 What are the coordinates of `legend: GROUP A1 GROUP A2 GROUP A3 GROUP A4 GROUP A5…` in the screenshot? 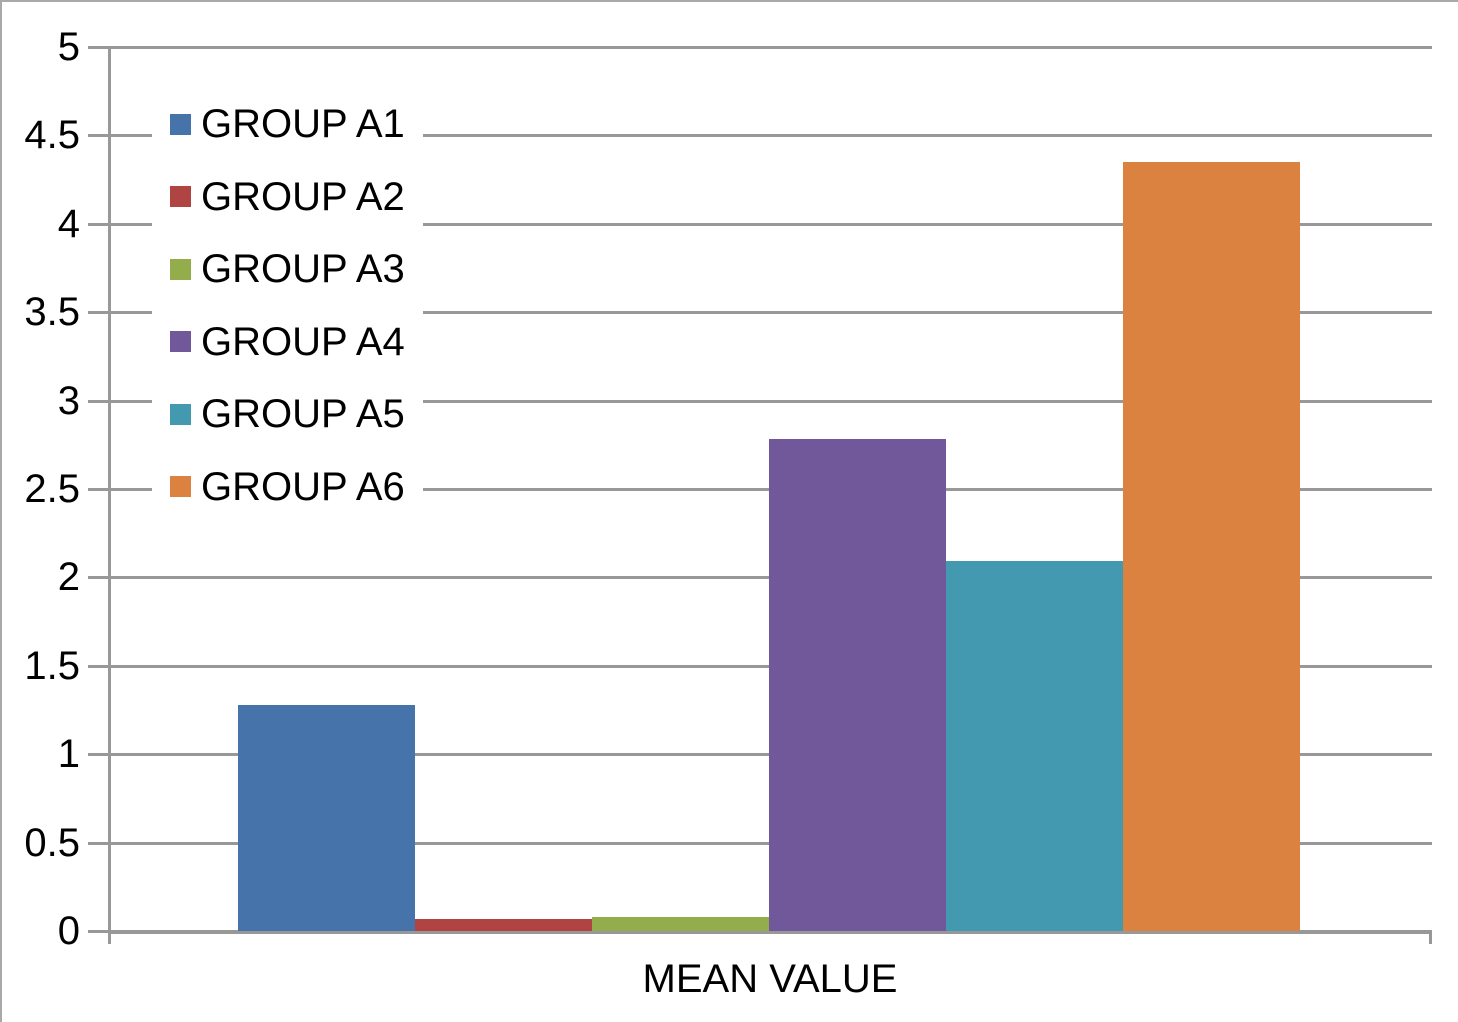 It's located at (287, 305).